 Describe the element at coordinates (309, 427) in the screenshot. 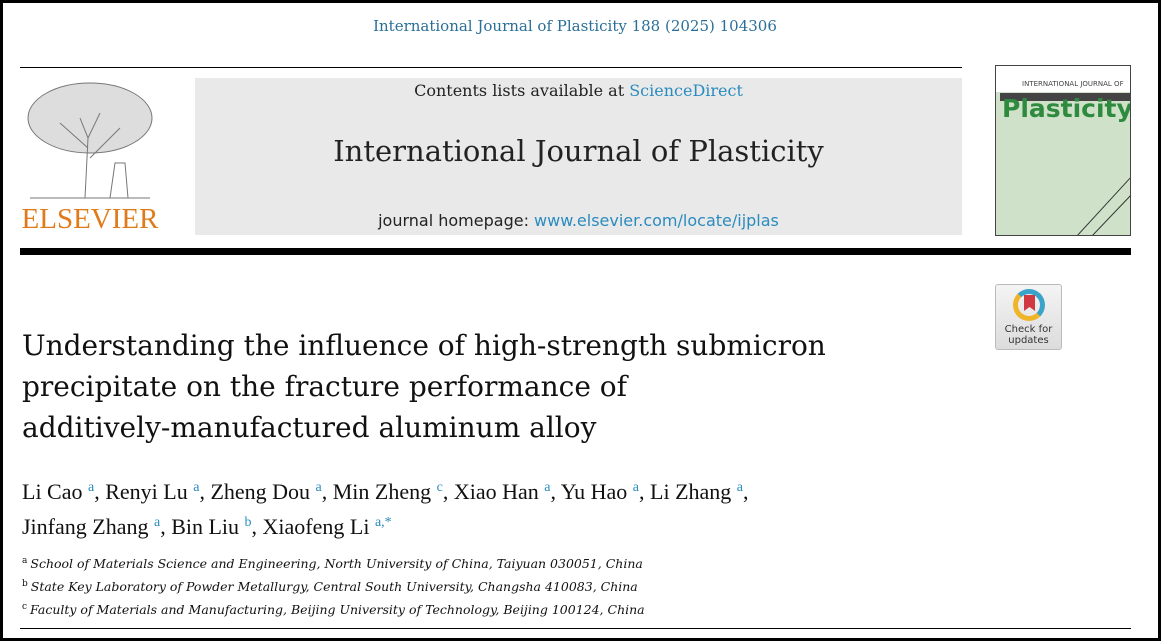

I see `title-line: additively-manufactured aluminum alloy` at that location.